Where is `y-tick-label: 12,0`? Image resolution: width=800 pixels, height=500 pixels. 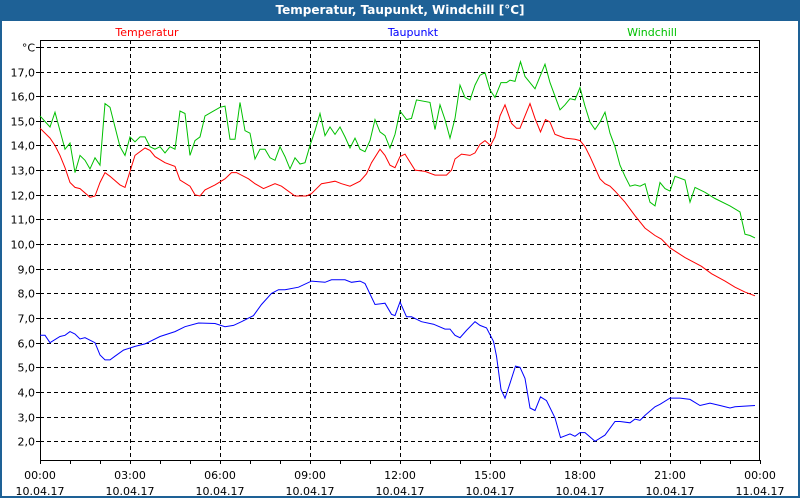
y-tick-label: 12,0 is located at coordinates (23, 196).